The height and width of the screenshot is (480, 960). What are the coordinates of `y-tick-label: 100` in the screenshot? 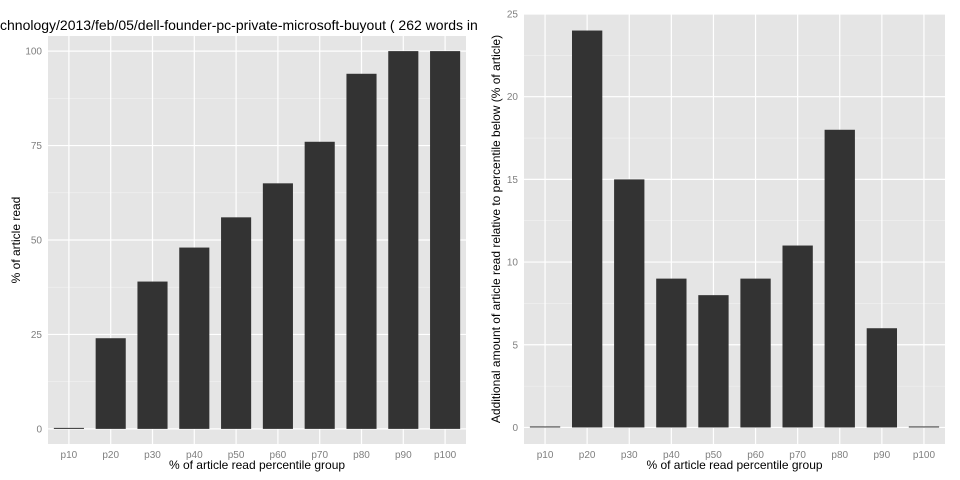 It's located at (33, 52).